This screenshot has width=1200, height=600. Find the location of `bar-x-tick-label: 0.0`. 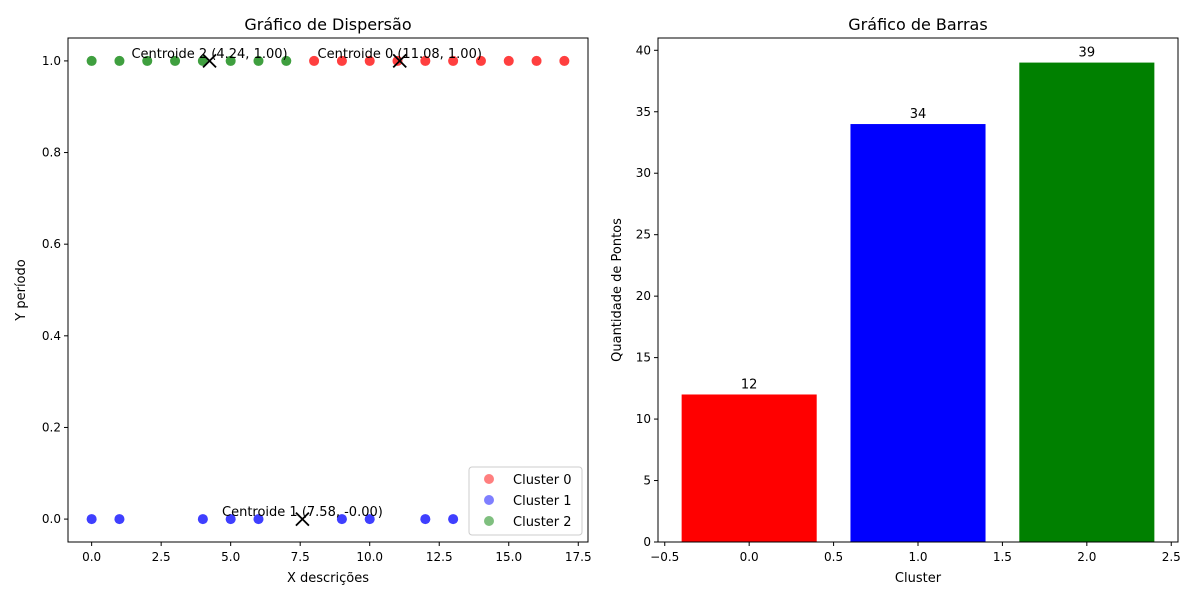

bar-x-tick-label: 0.0 is located at coordinates (749, 557).